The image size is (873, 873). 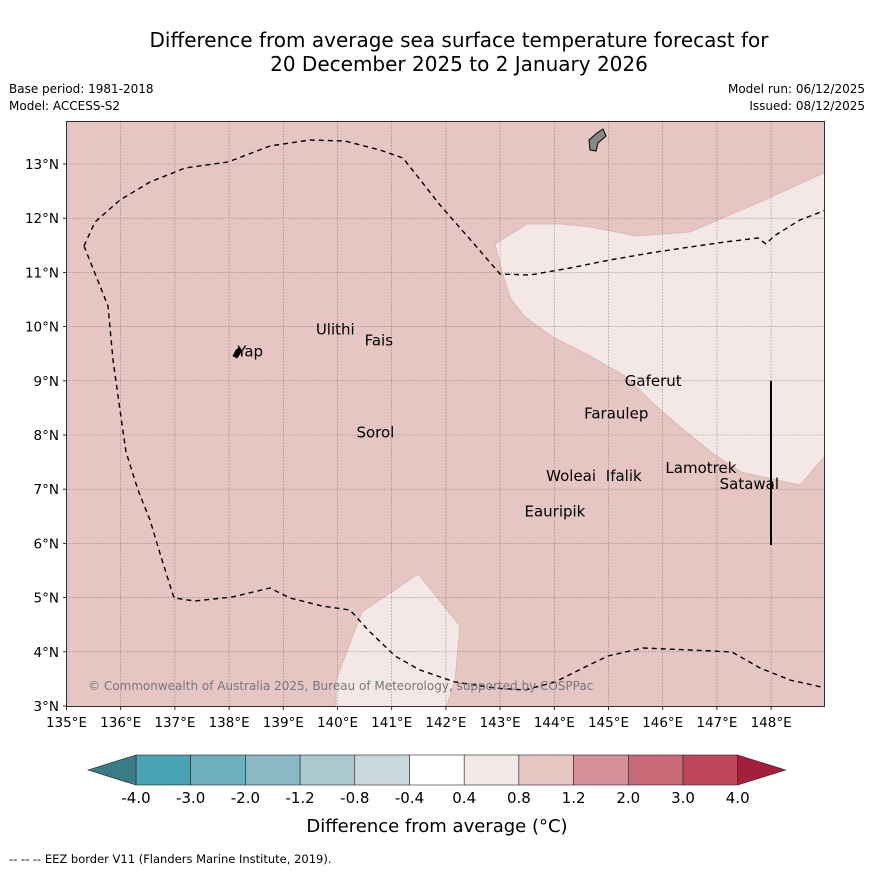 I want to click on colorbar-tick-label: -1.2, so click(x=299, y=798).